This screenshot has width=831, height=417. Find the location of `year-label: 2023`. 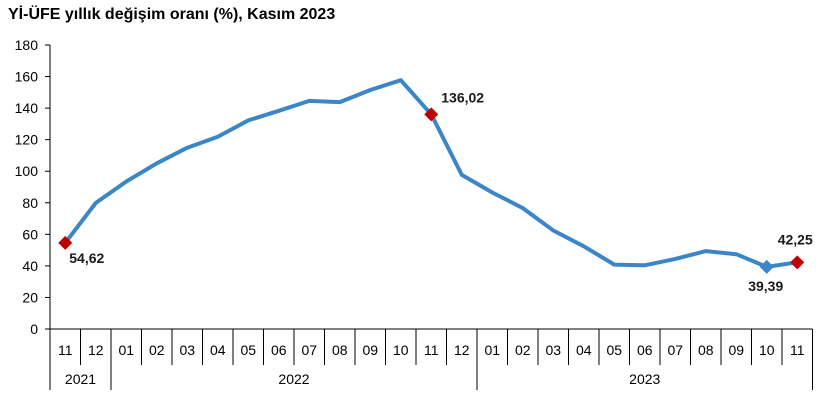

year-label: 2023 is located at coordinates (644, 379).